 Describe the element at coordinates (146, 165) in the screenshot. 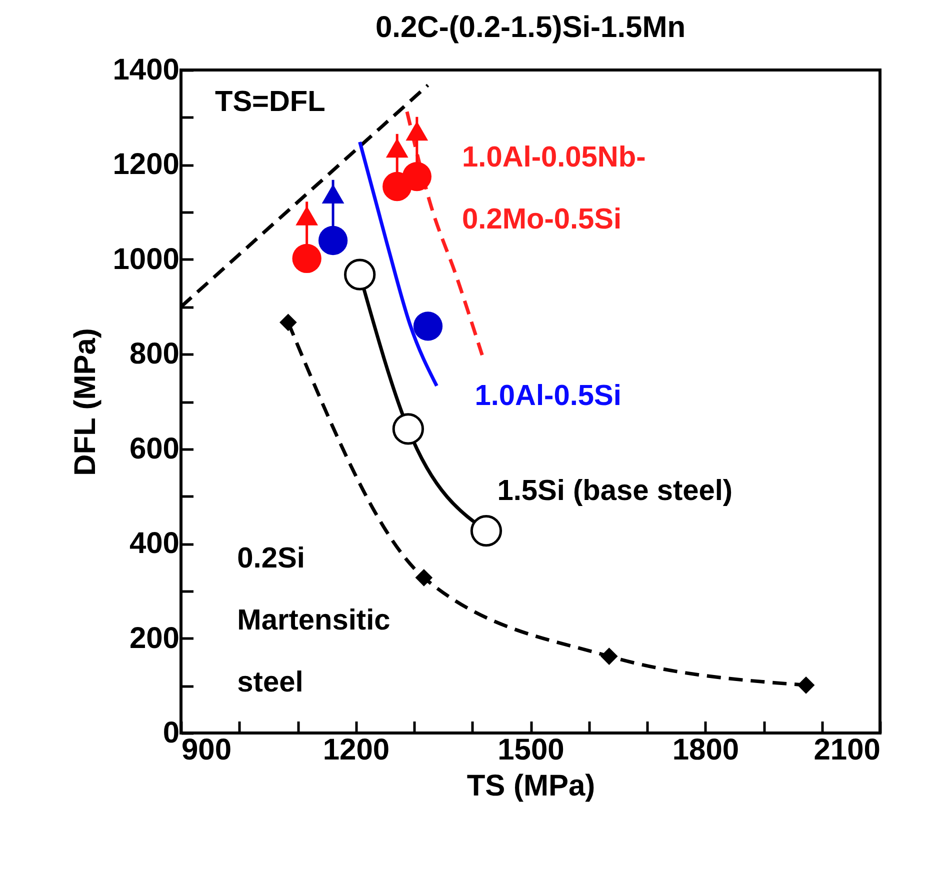

I see `y-tick-label: 1200` at that location.